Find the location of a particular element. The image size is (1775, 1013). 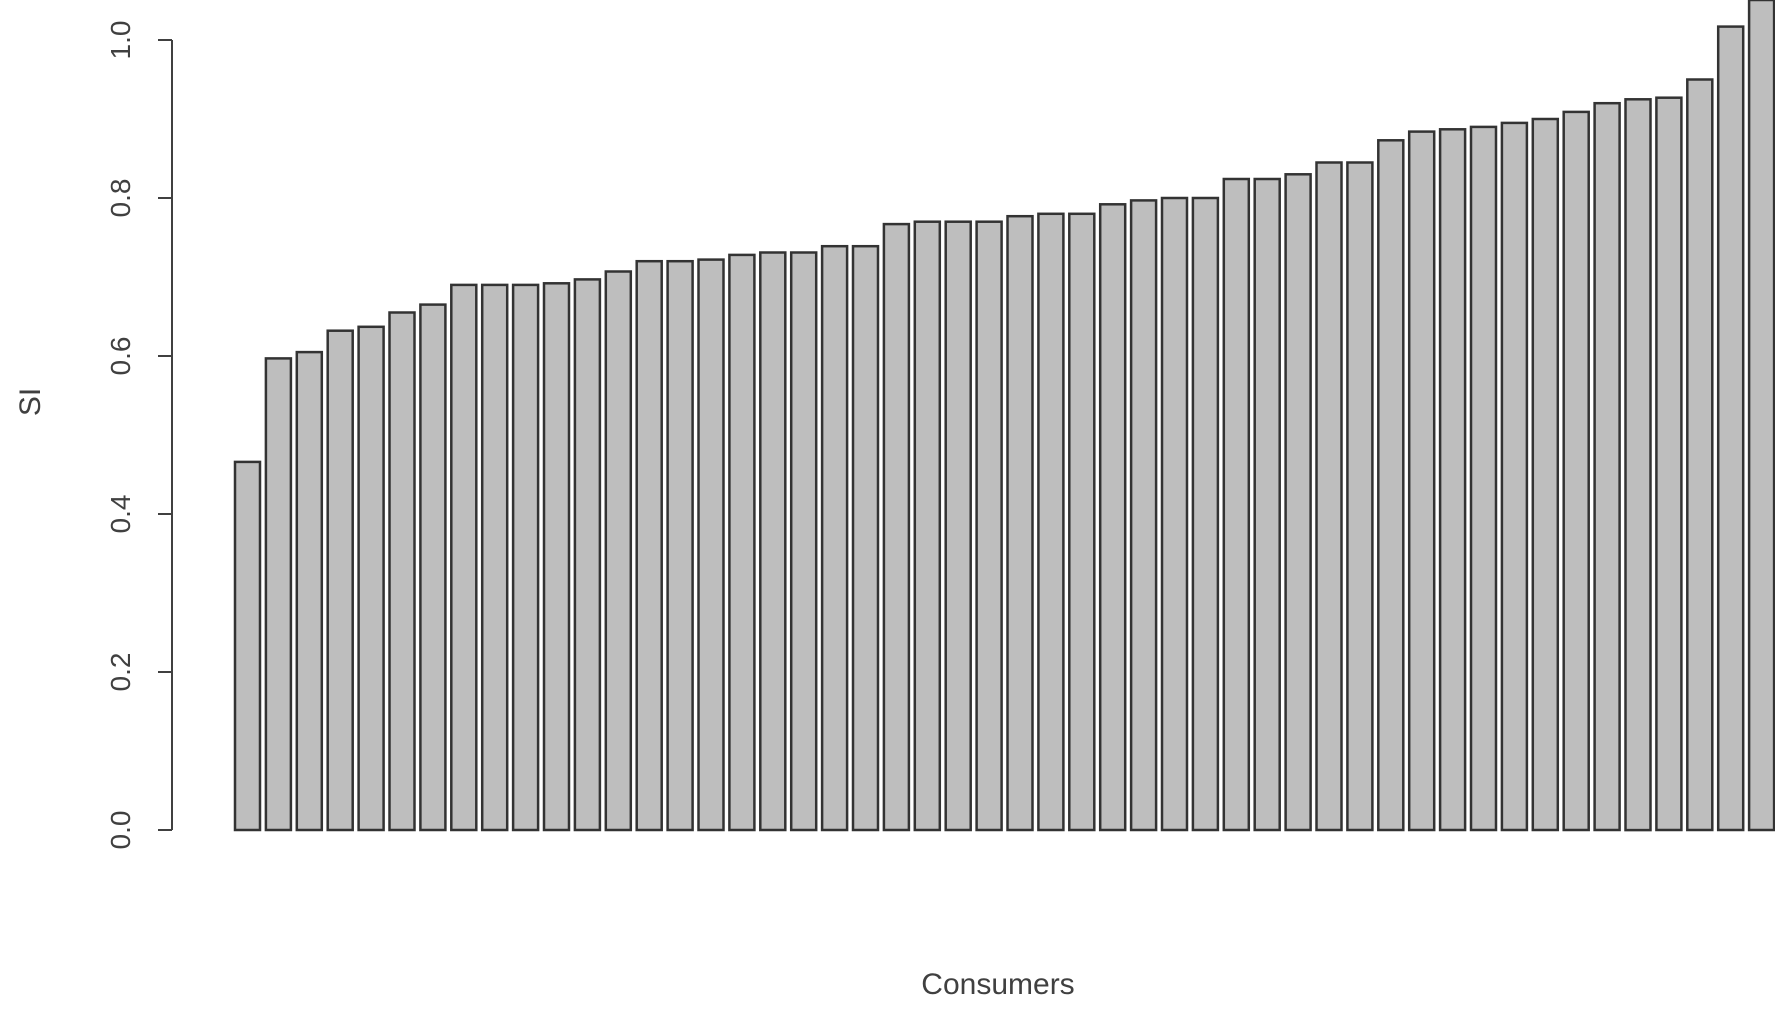

y-tick-label: 0.4 is located at coordinates (120, 514).